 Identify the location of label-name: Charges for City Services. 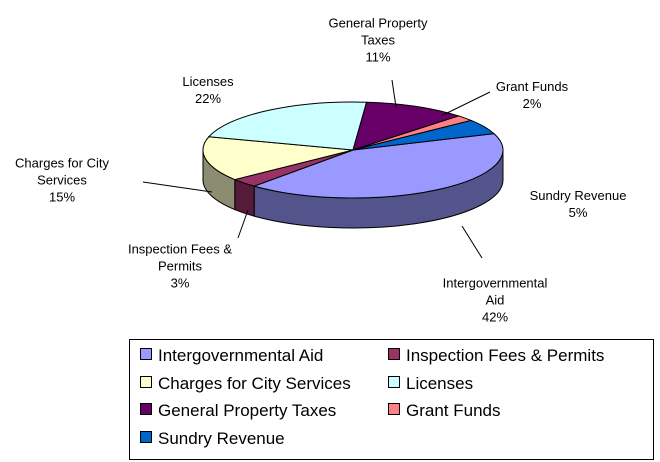
(62, 171).